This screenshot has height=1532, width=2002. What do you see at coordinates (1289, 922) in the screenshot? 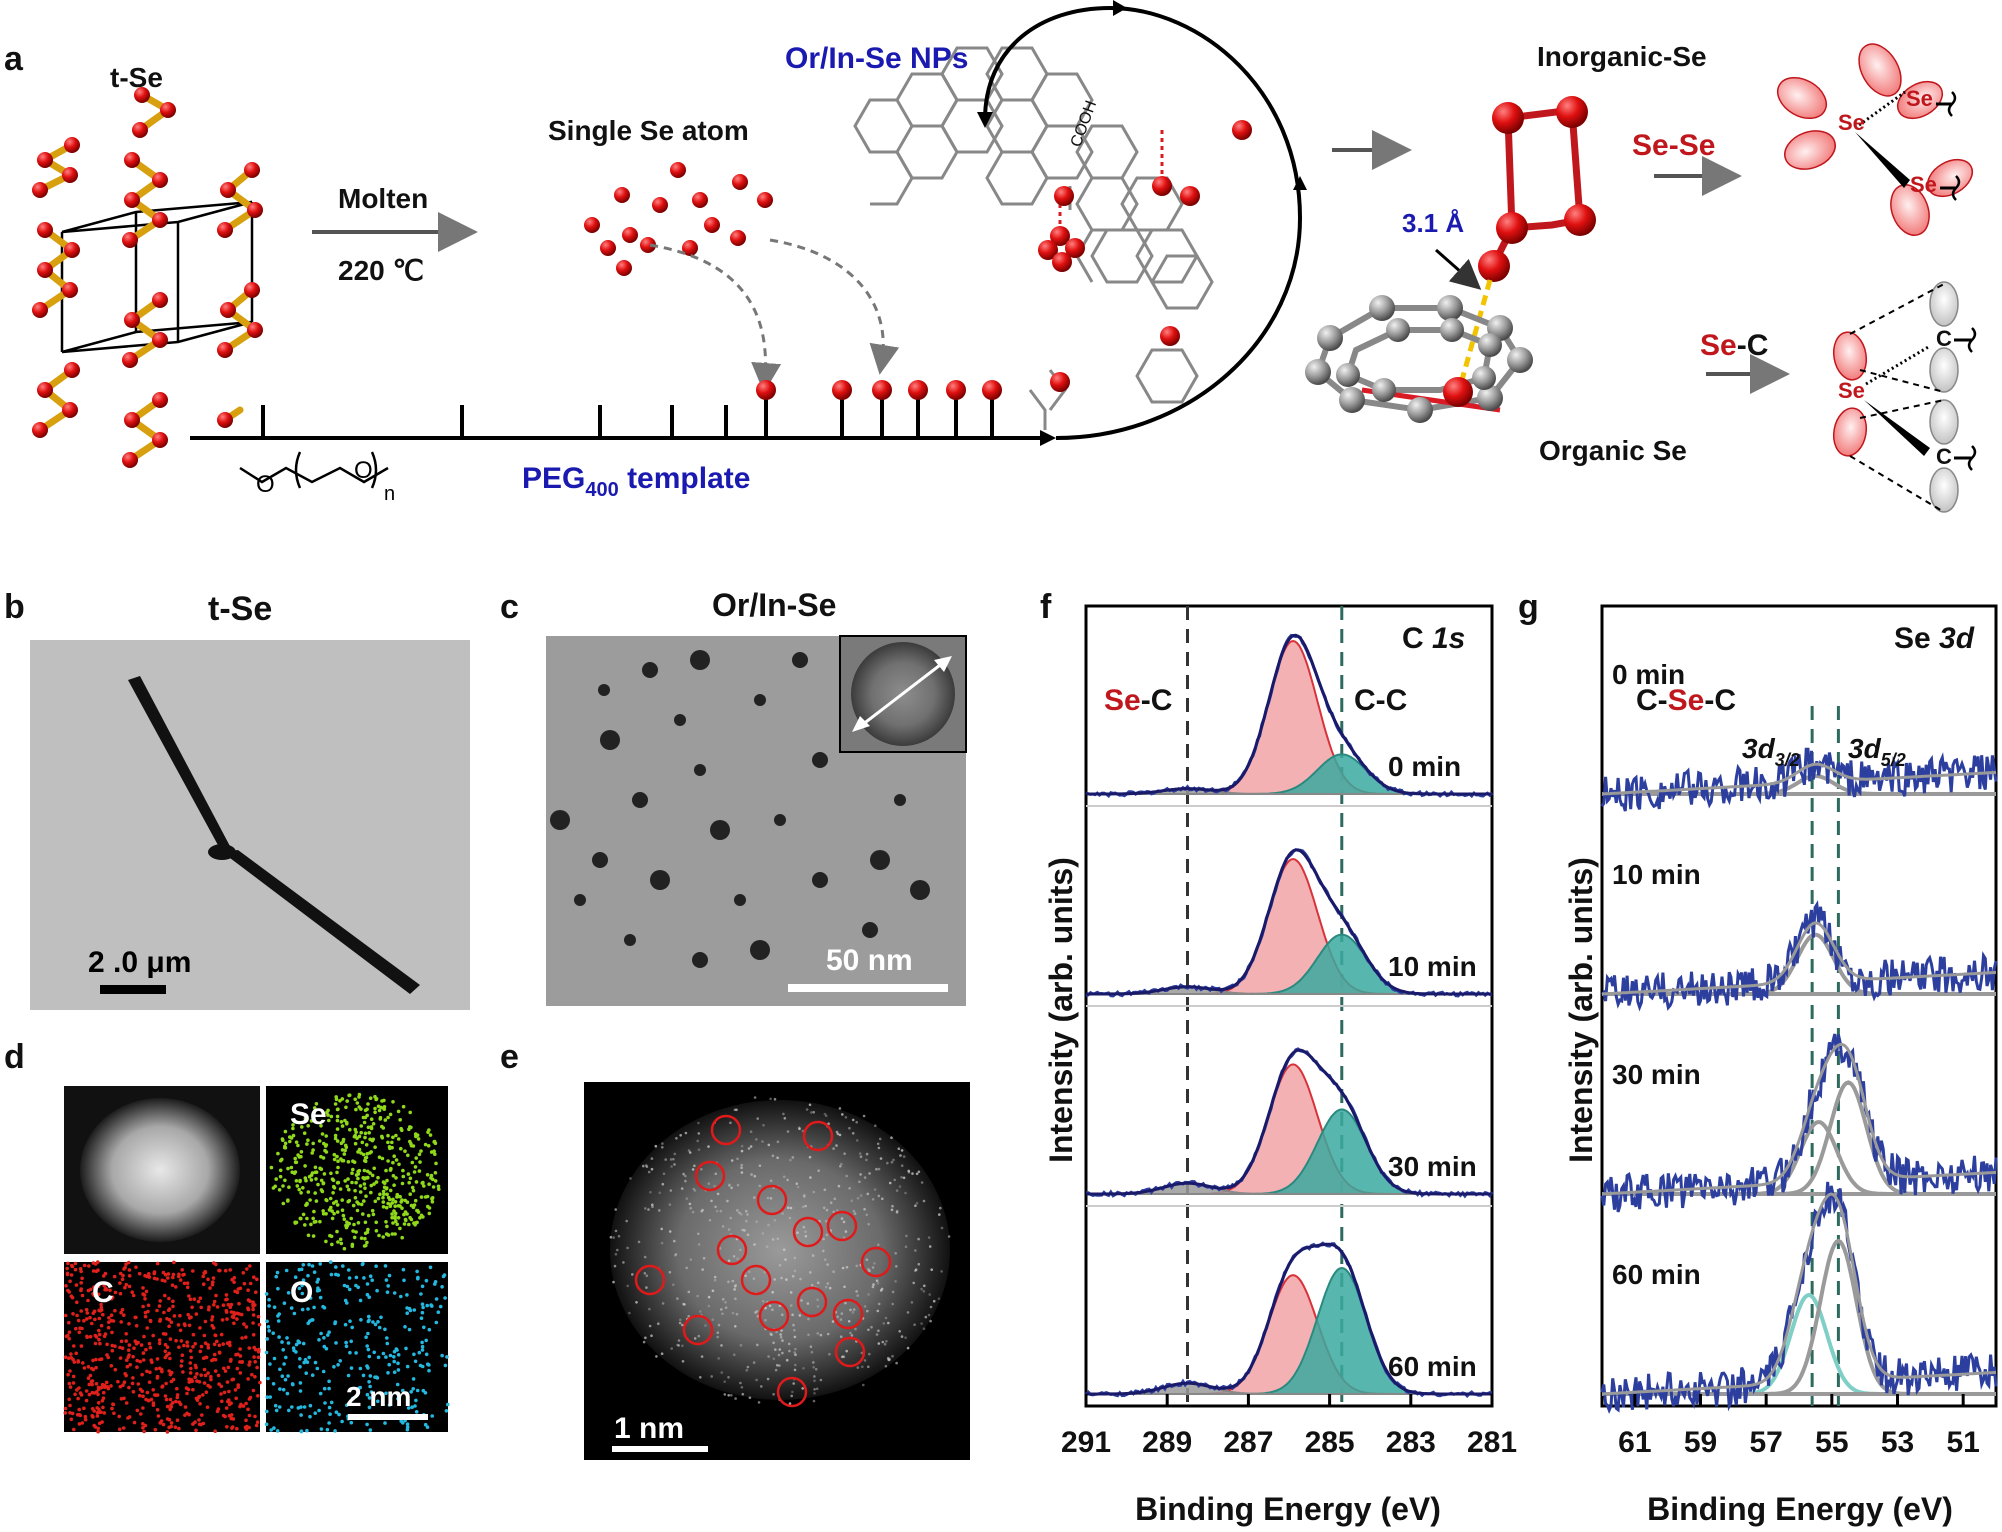
I see `fit-envelope` at bounding box center [1289, 922].